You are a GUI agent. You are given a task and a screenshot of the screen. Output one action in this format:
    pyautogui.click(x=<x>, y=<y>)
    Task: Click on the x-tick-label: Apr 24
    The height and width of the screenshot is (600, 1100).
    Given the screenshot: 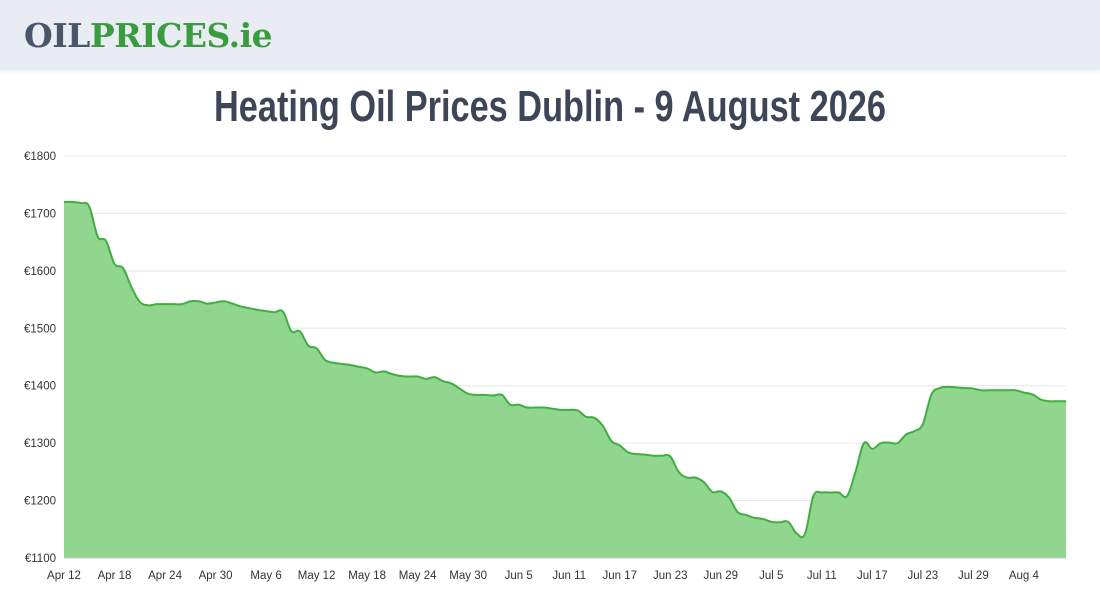 What is the action you would take?
    pyautogui.click(x=165, y=576)
    